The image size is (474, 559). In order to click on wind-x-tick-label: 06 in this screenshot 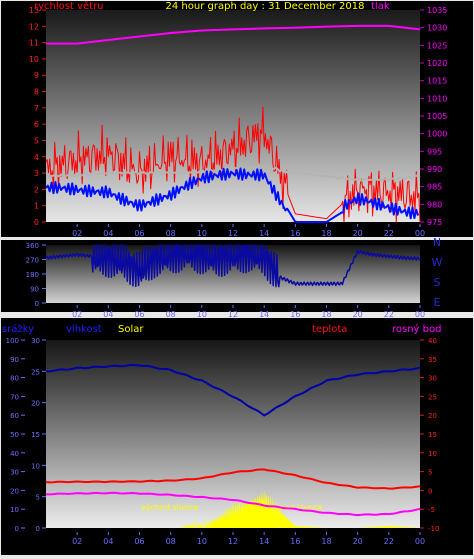, I will do `click(139, 233)`.